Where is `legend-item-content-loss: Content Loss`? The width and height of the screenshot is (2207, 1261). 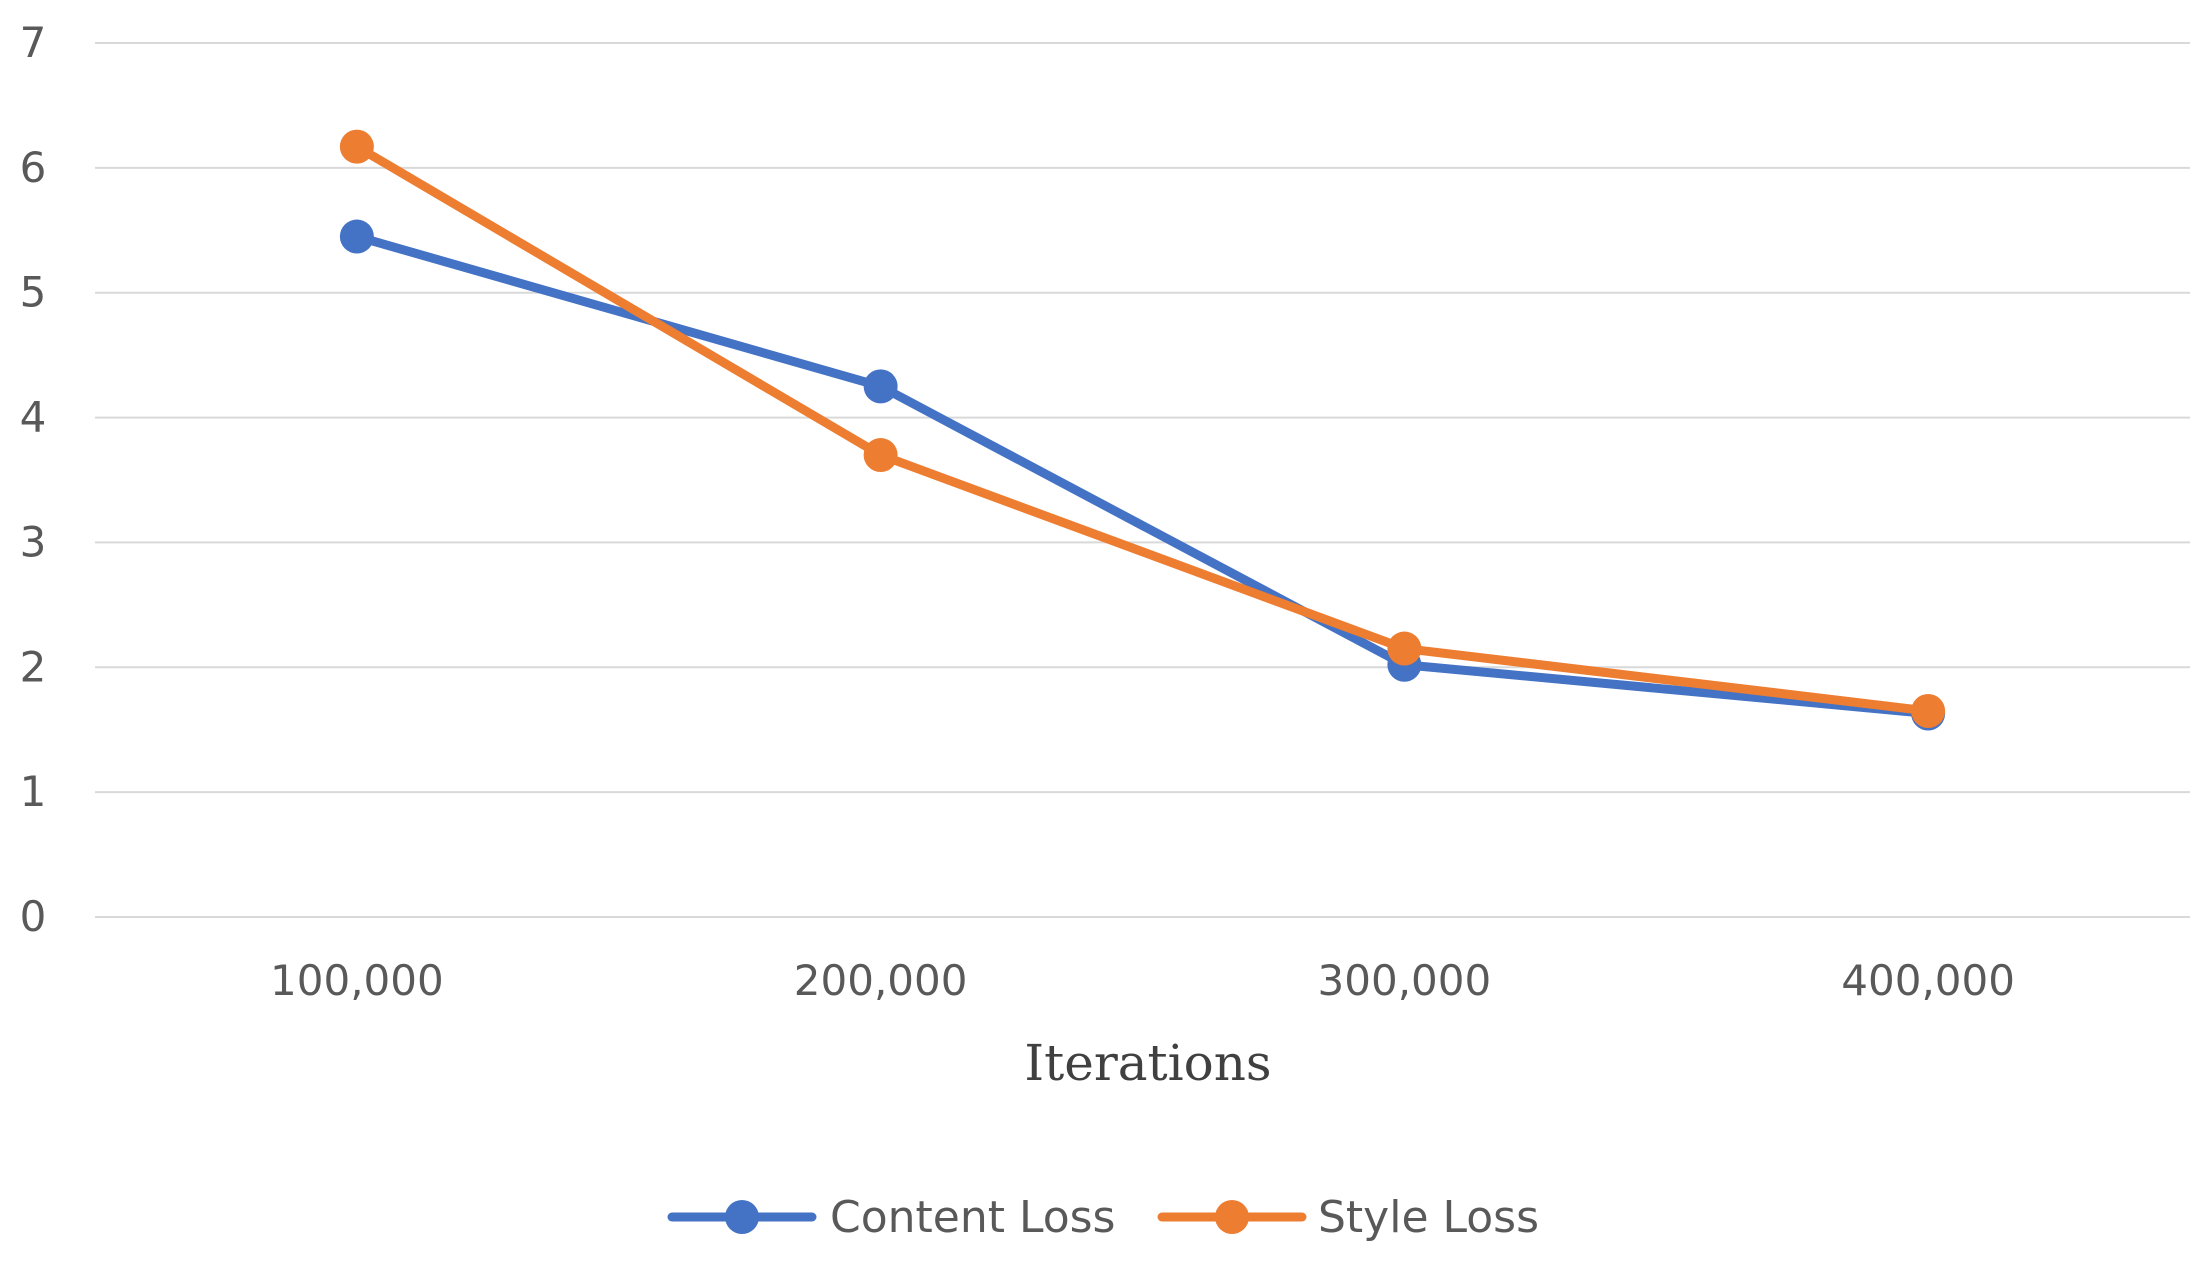 legend-item-content-loss: Content Loss is located at coordinates (891, 1217).